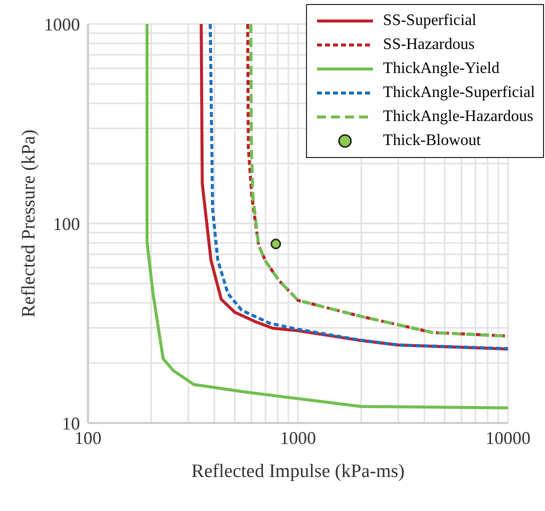  Describe the element at coordinates (459, 93) in the screenshot. I see `legend-label: ThickAngle-Superficial` at that location.